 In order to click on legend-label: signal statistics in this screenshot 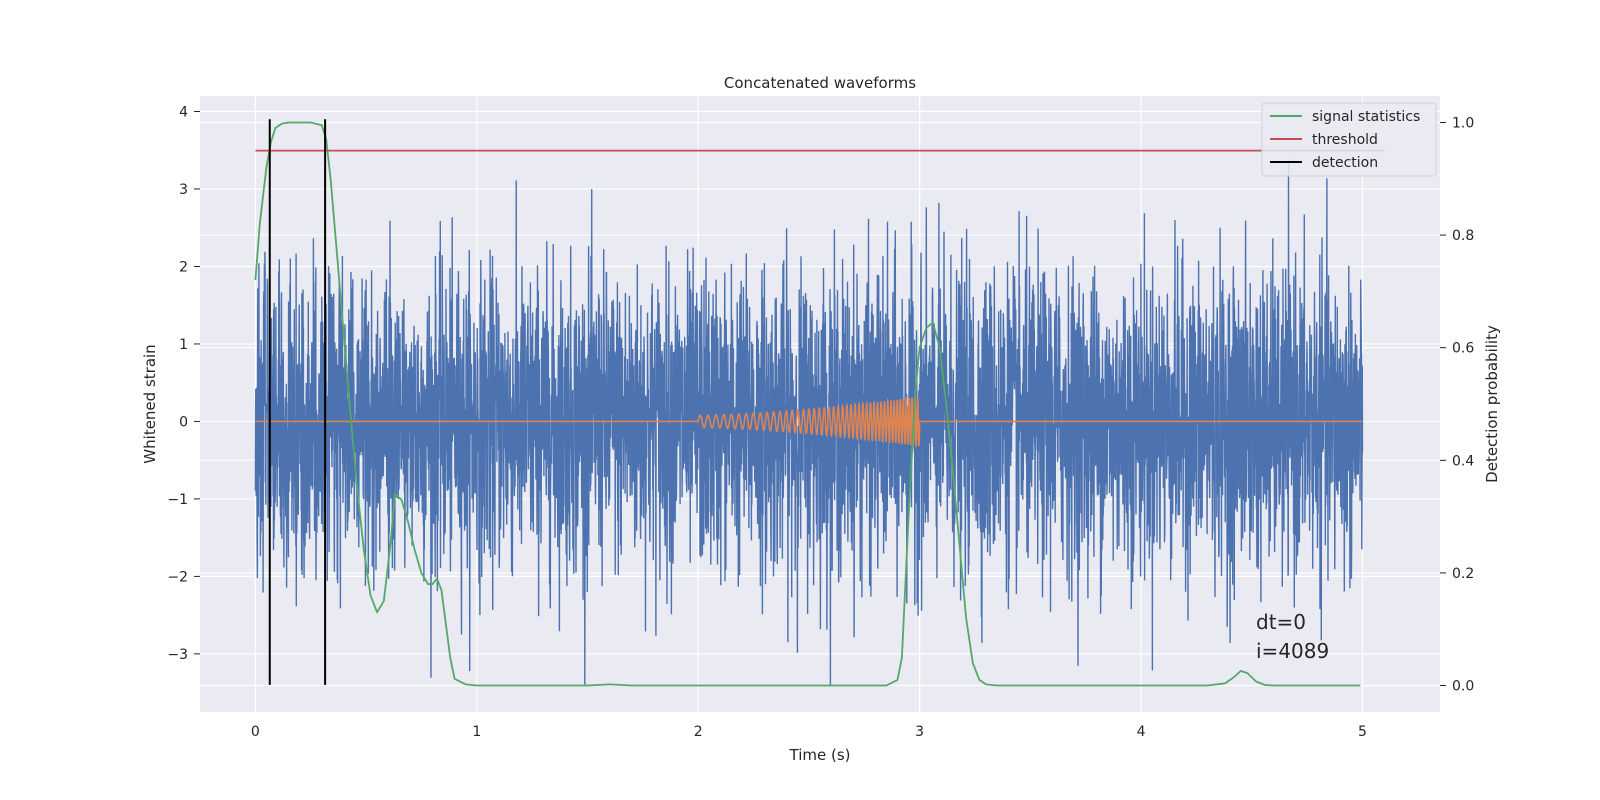, I will do `click(1366, 117)`.